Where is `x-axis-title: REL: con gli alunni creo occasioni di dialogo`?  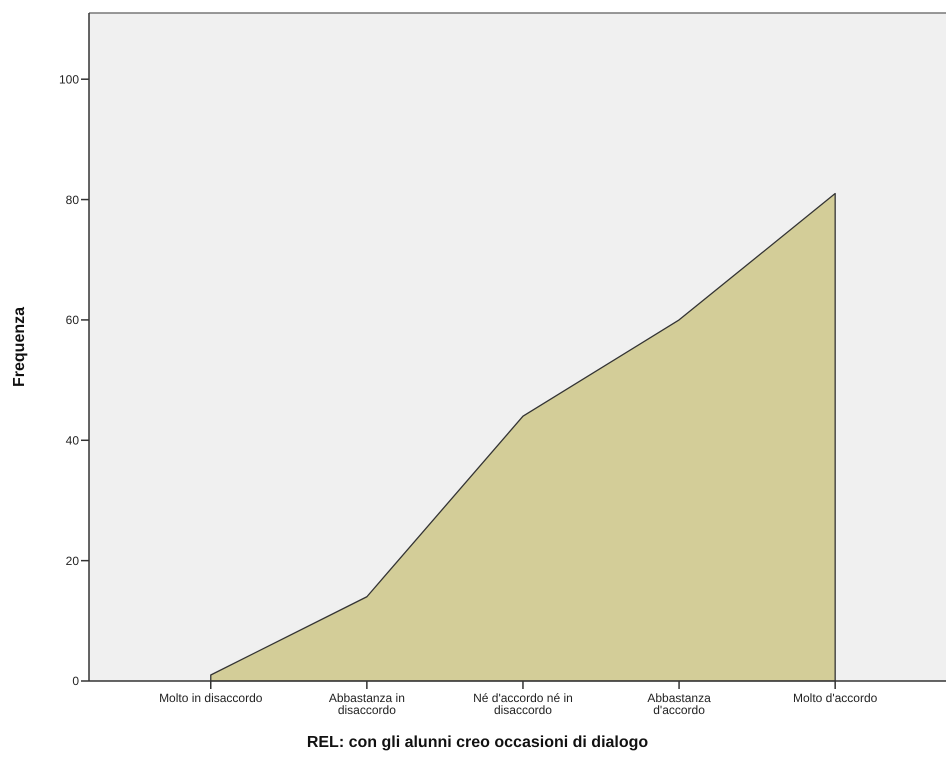 x-axis-title: REL: con gli alunni creo occasioni di dialogo is located at coordinates (477, 742).